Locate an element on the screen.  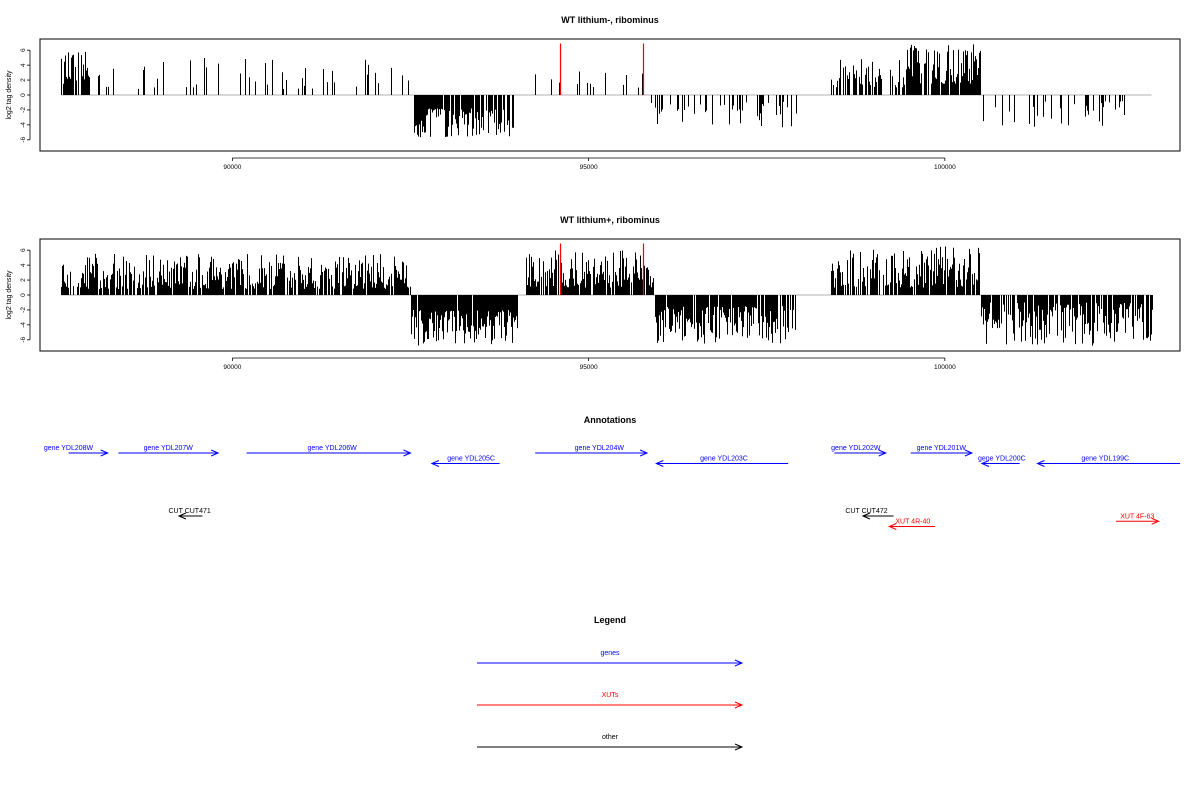
legend-title: Legend is located at coordinates (610, 620).